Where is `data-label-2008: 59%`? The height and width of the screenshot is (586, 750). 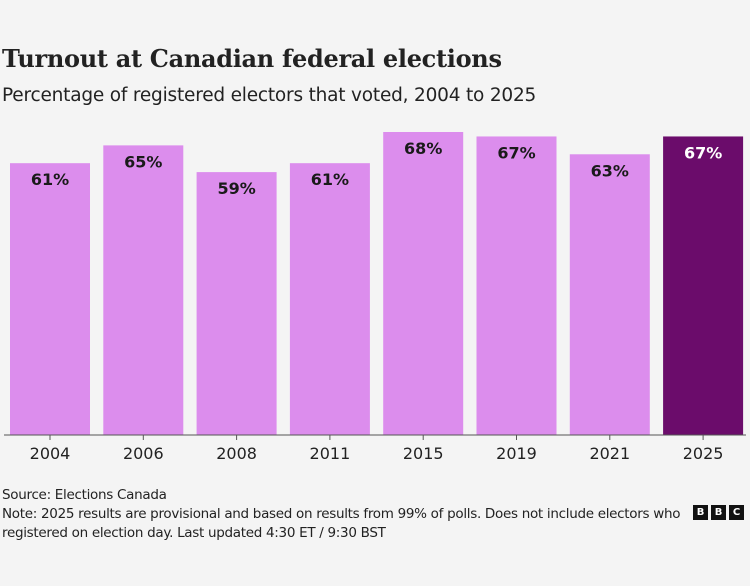
data-label-2008: 59% is located at coordinates (236, 188).